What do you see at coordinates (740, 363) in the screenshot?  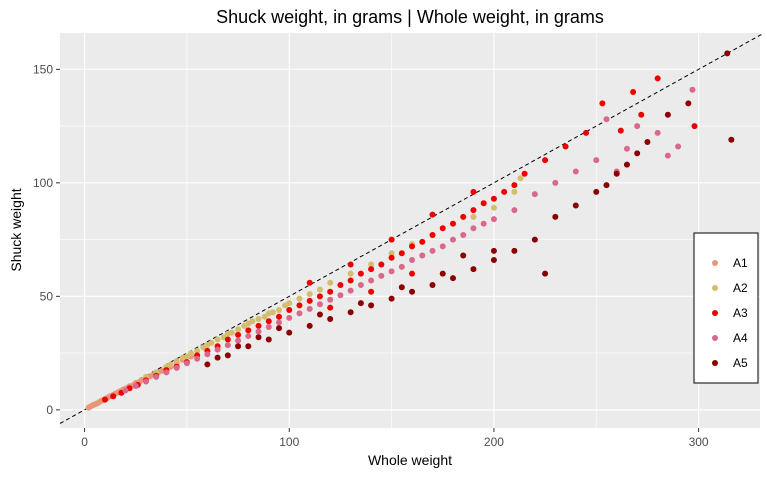 I see `legend-label-a5: A5` at bounding box center [740, 363].